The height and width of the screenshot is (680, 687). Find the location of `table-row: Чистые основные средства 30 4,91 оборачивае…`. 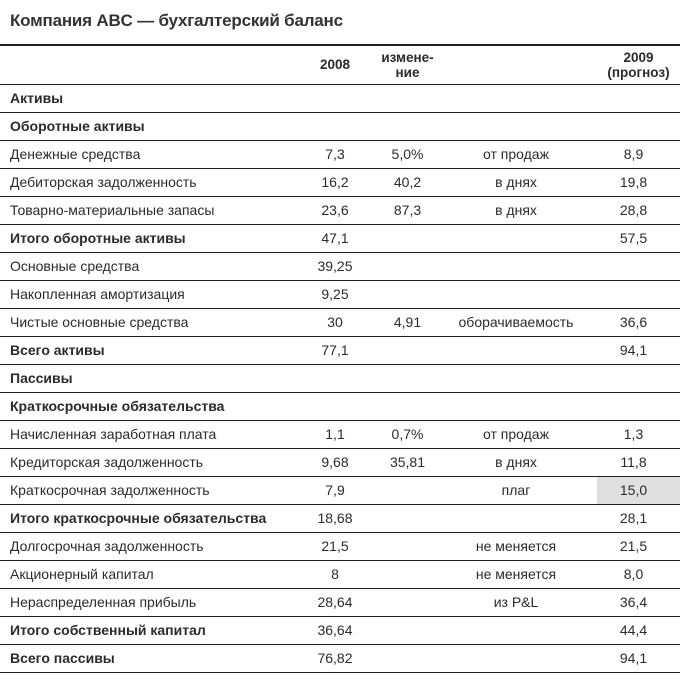

table-row: Чистые основные средства 30 4,91 оборачивае… is located at coordinates (340, 322).